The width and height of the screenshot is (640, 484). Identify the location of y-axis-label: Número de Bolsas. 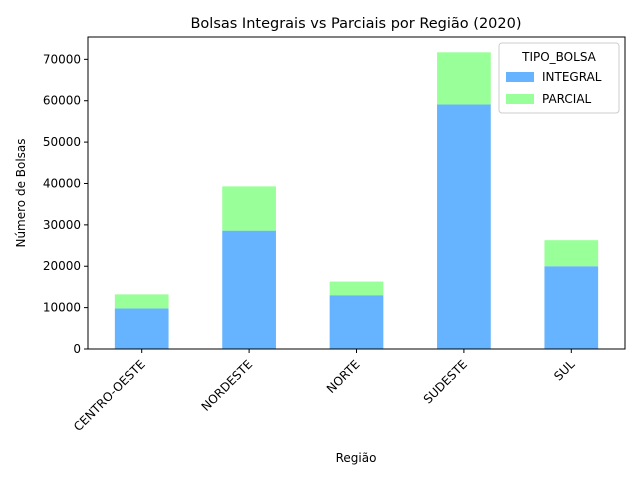
(21, 192).